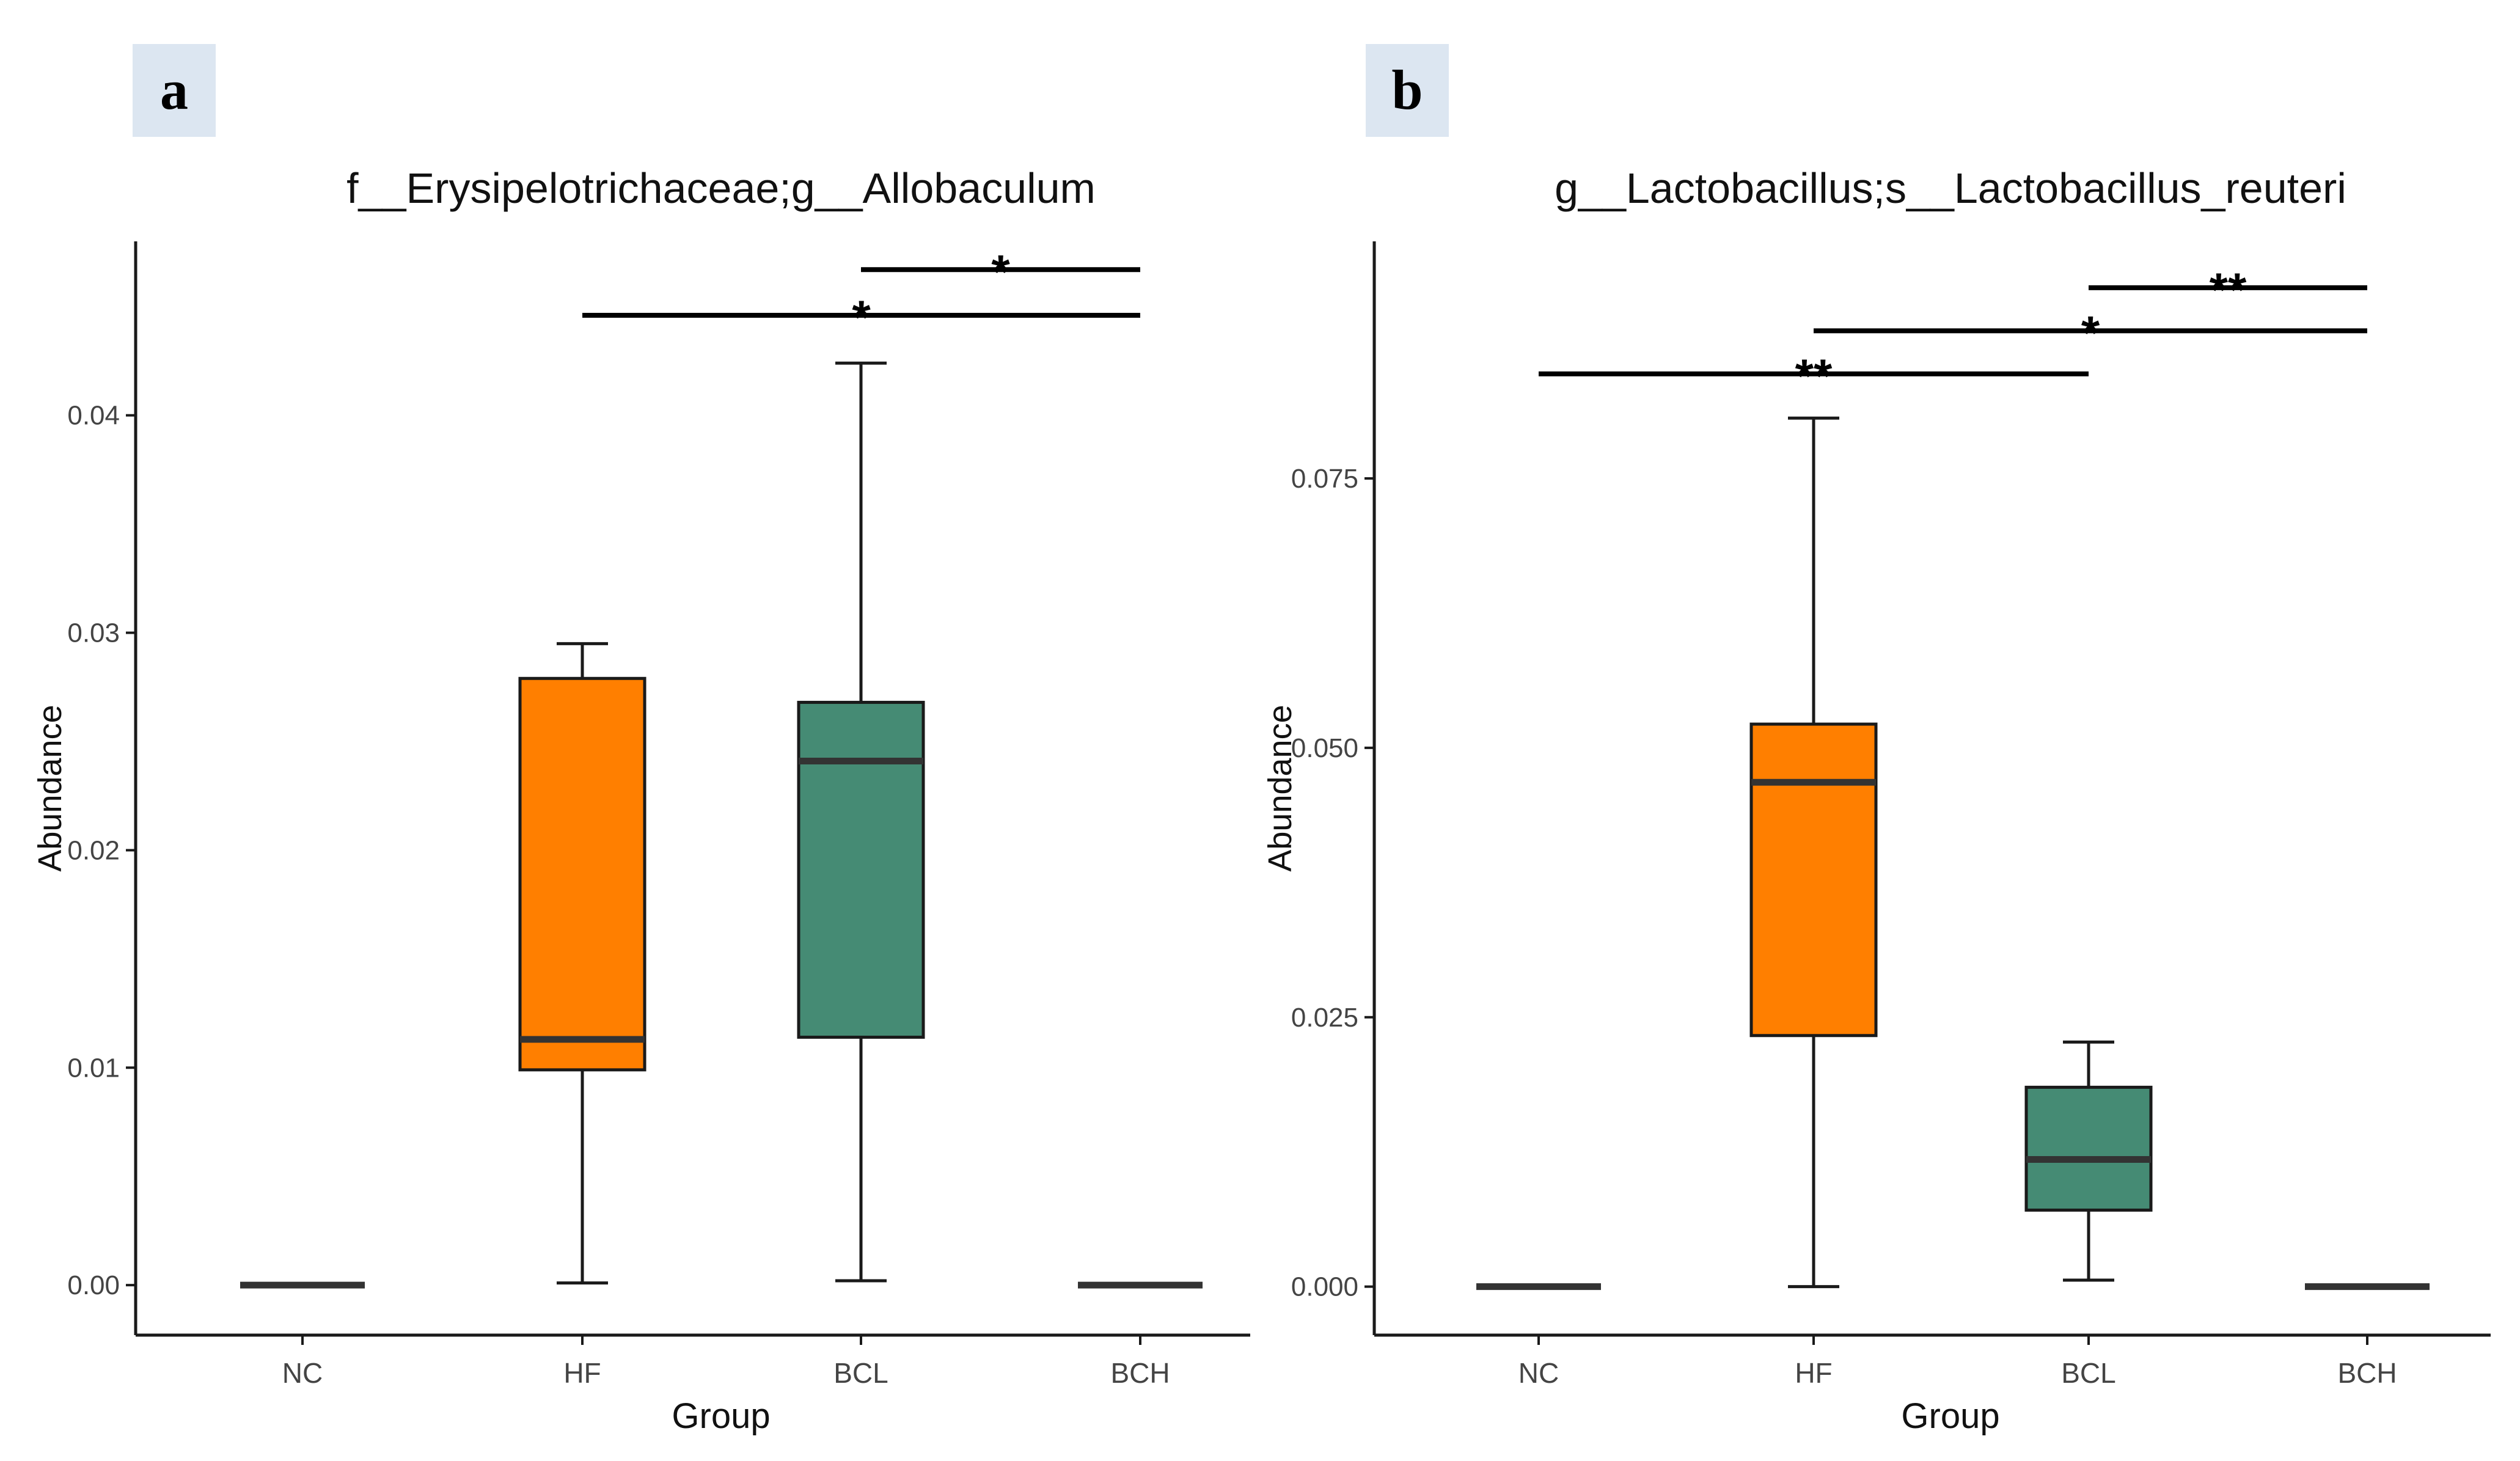 Image resolution: width=2520 pixels, height=1461 pixels. What do you see at coordinates (93, 633) in the screenshot?
I see `y-tick-label: 0.03` at bounding box center [93, 633].